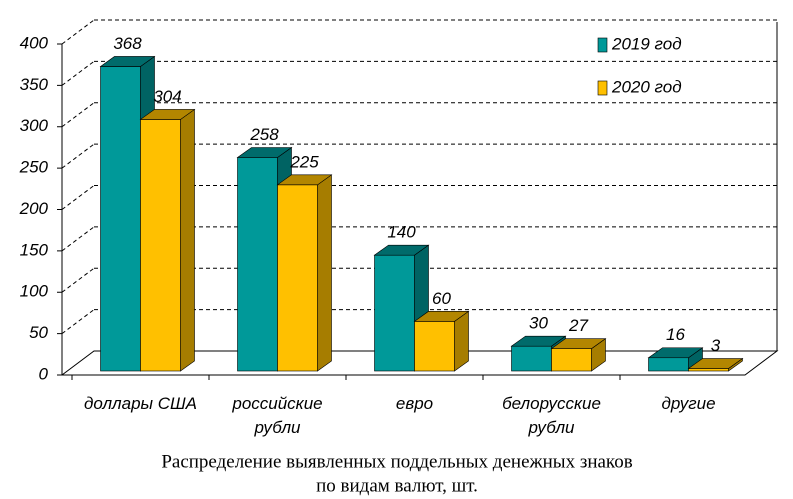 The width and height of the screenshot is (793, 499). What do you see at coordinates (264, 134) in the screenshot?
I see `value-label: 258` at bounding box center [264, 134].